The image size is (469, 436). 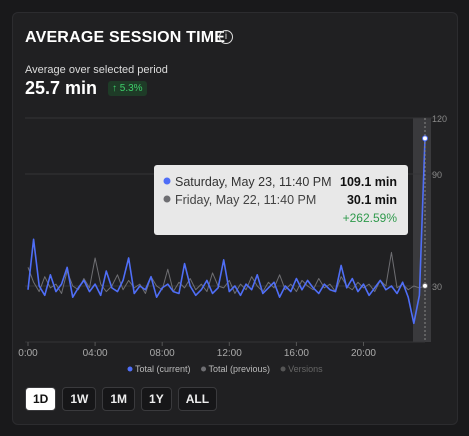 I want to click on x-tick-label: 04:00, so click(x=95, y=353).